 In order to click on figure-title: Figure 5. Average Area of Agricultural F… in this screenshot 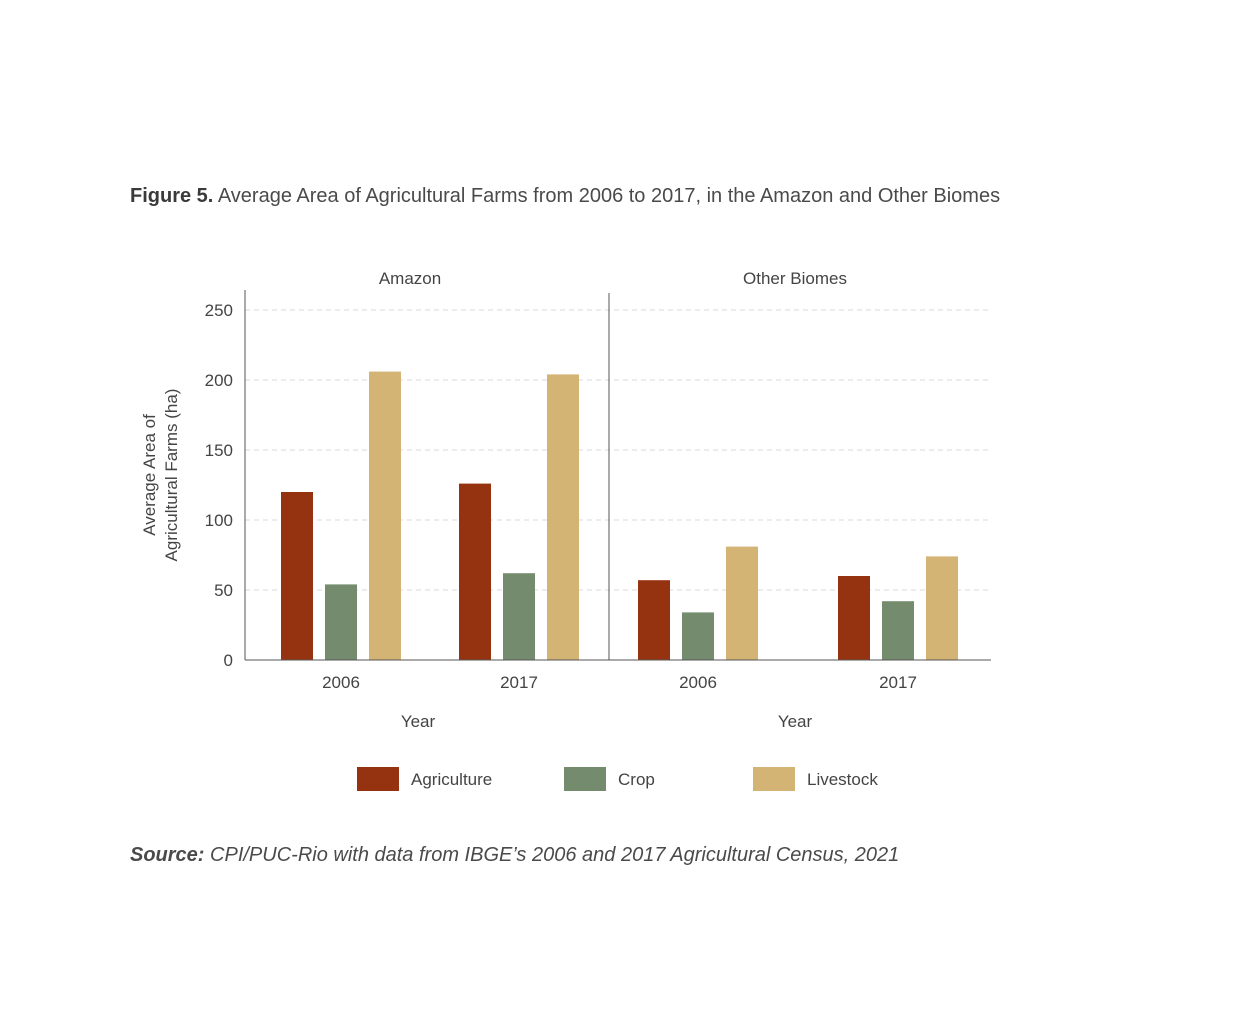, I will do `click(565, 196)`.